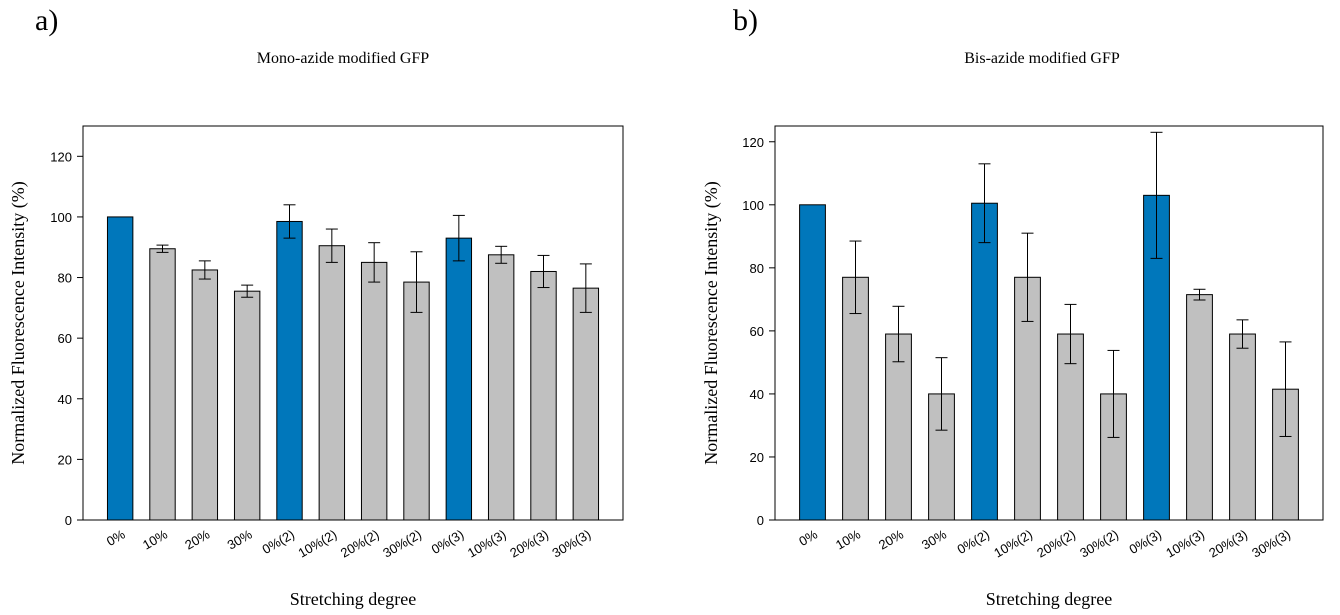 The image size is (1340, 615). What do you see at coordinates (46, 20) in the screenshot?
I see `panel-letter: a)` at bounding box center [46, 20].